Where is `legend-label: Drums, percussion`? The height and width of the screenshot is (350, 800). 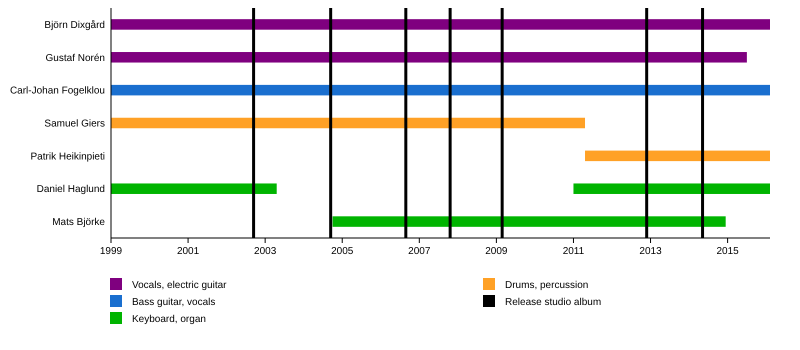
legend-label: Drums, percussion is located at coordinates (546, 285).